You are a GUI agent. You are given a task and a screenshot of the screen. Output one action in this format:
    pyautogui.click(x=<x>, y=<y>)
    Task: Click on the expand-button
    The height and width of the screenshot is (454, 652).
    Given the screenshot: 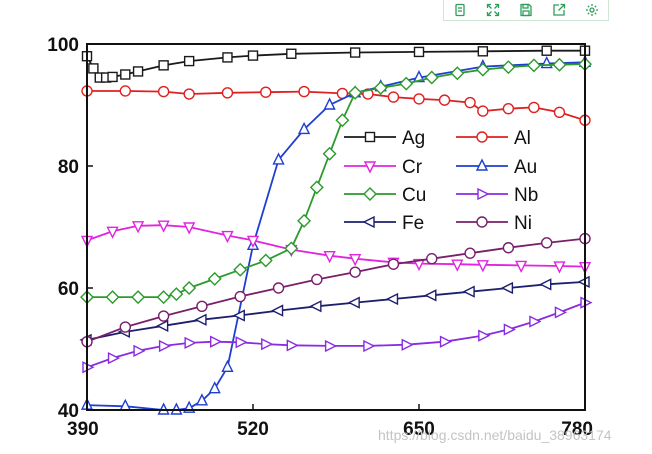 What is the action you would take?
    pyautogui.click(x=493, y=10)
    